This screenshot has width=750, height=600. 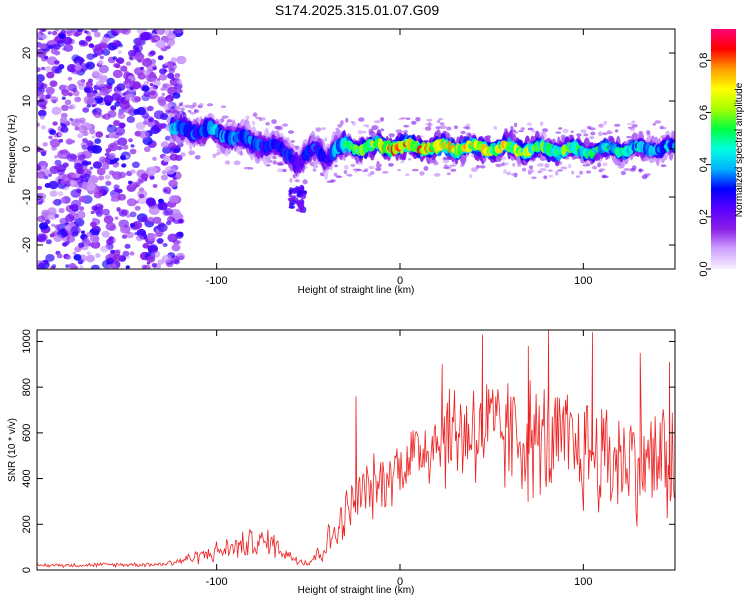 What do you see at coordinates (27, 570) in the screenshot?
I see `snr-y-tick-label: 0` at bounding box center [27, 570].